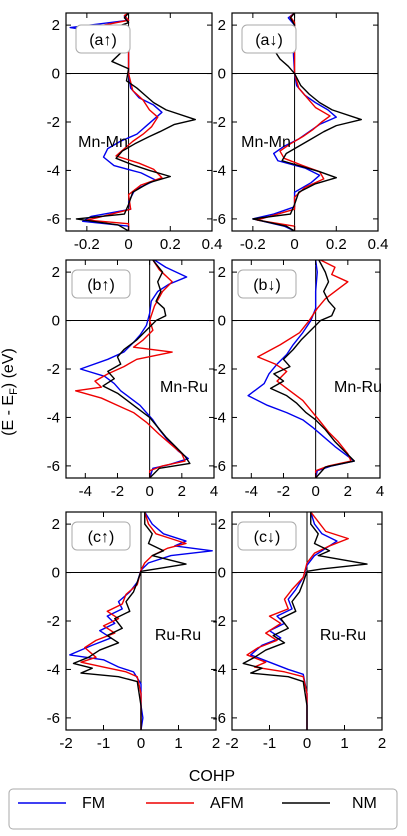 This screenshot has width=407, height=836. I want to click on panel-label: (c↓), so click(267, 537).